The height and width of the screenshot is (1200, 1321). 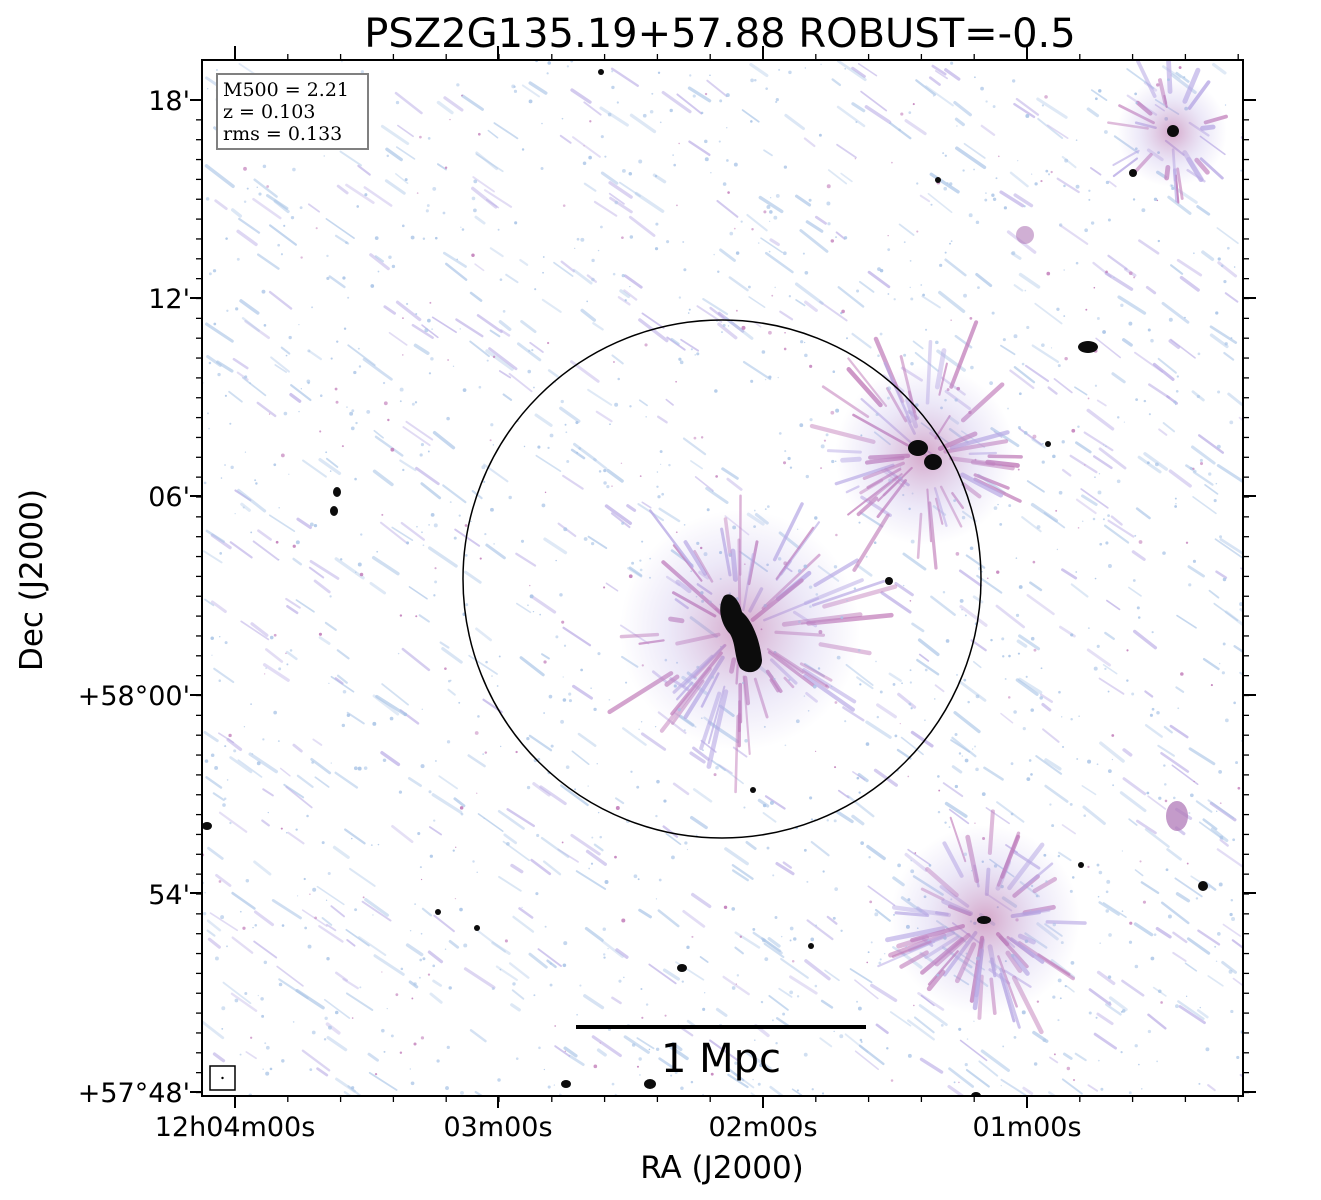 I want to click on source-upper-right-a, so click(x=918, y=448).